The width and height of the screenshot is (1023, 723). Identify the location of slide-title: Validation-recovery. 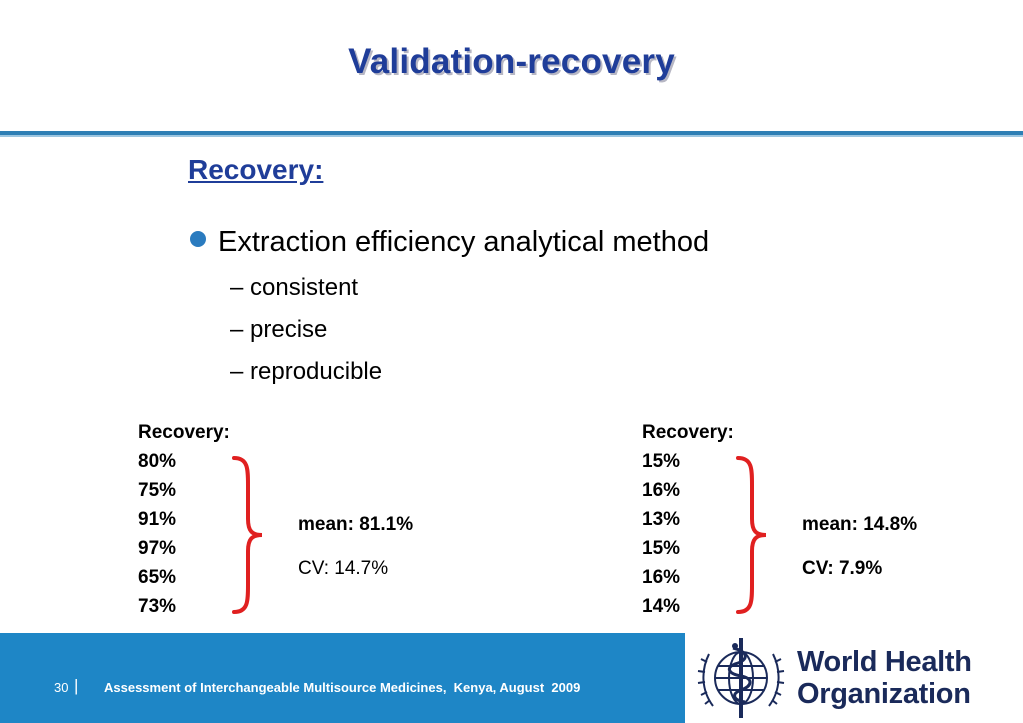
(511, 61).